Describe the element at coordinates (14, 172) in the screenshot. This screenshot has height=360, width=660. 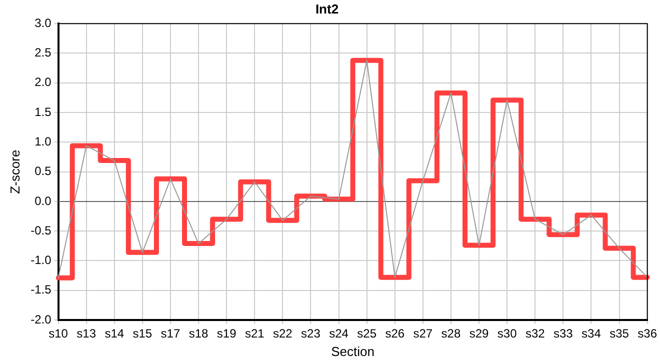
I see `y-axis-title: Z-score` at that location.